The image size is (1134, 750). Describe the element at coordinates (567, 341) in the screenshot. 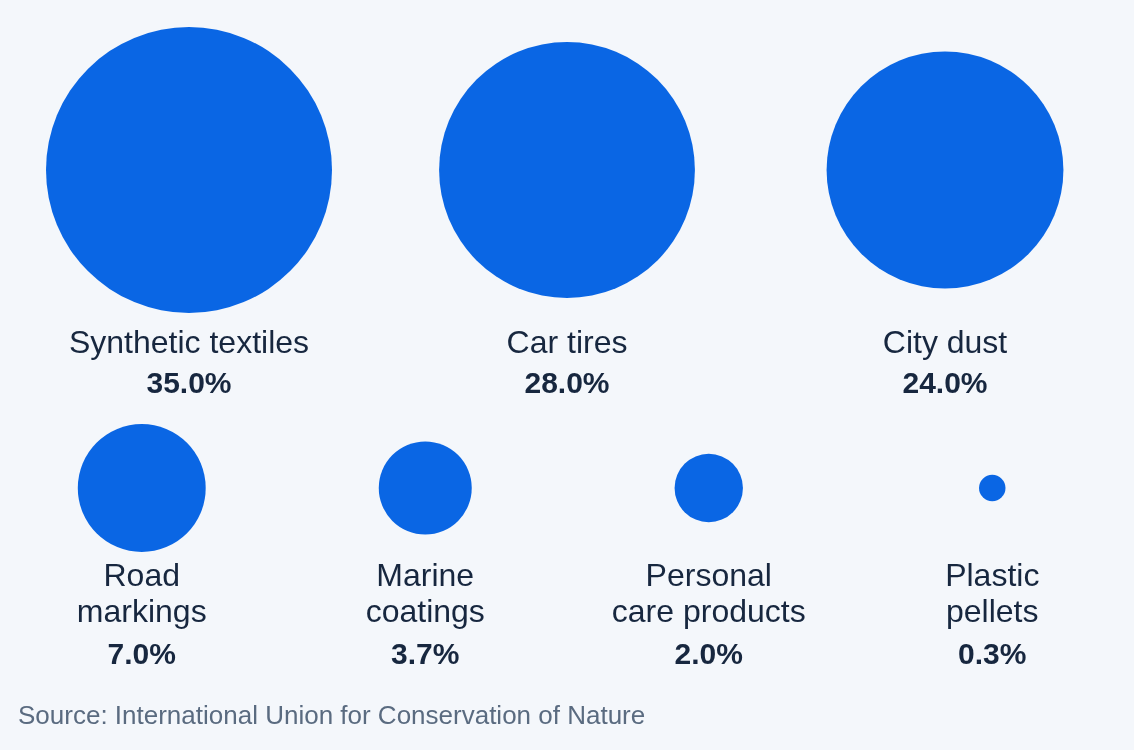

I see `category-label: Car tires` at that location.